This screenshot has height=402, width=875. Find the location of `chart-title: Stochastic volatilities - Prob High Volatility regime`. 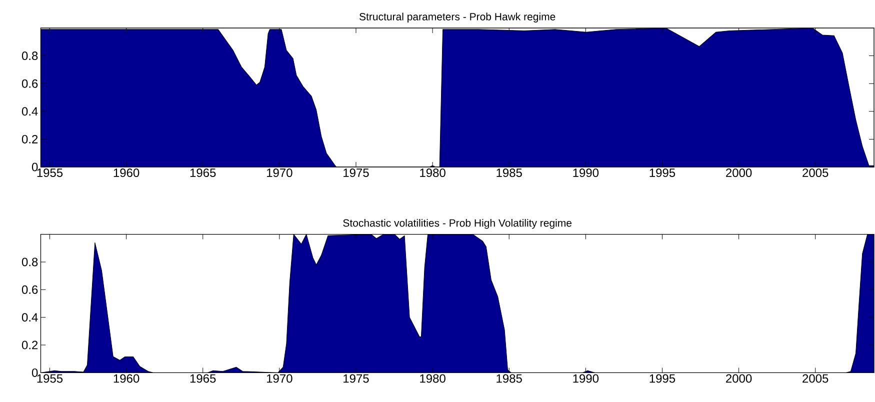

chart-title: Stochastic volatilities - Prob High Volatility regime is located at coordinates (457, 223).